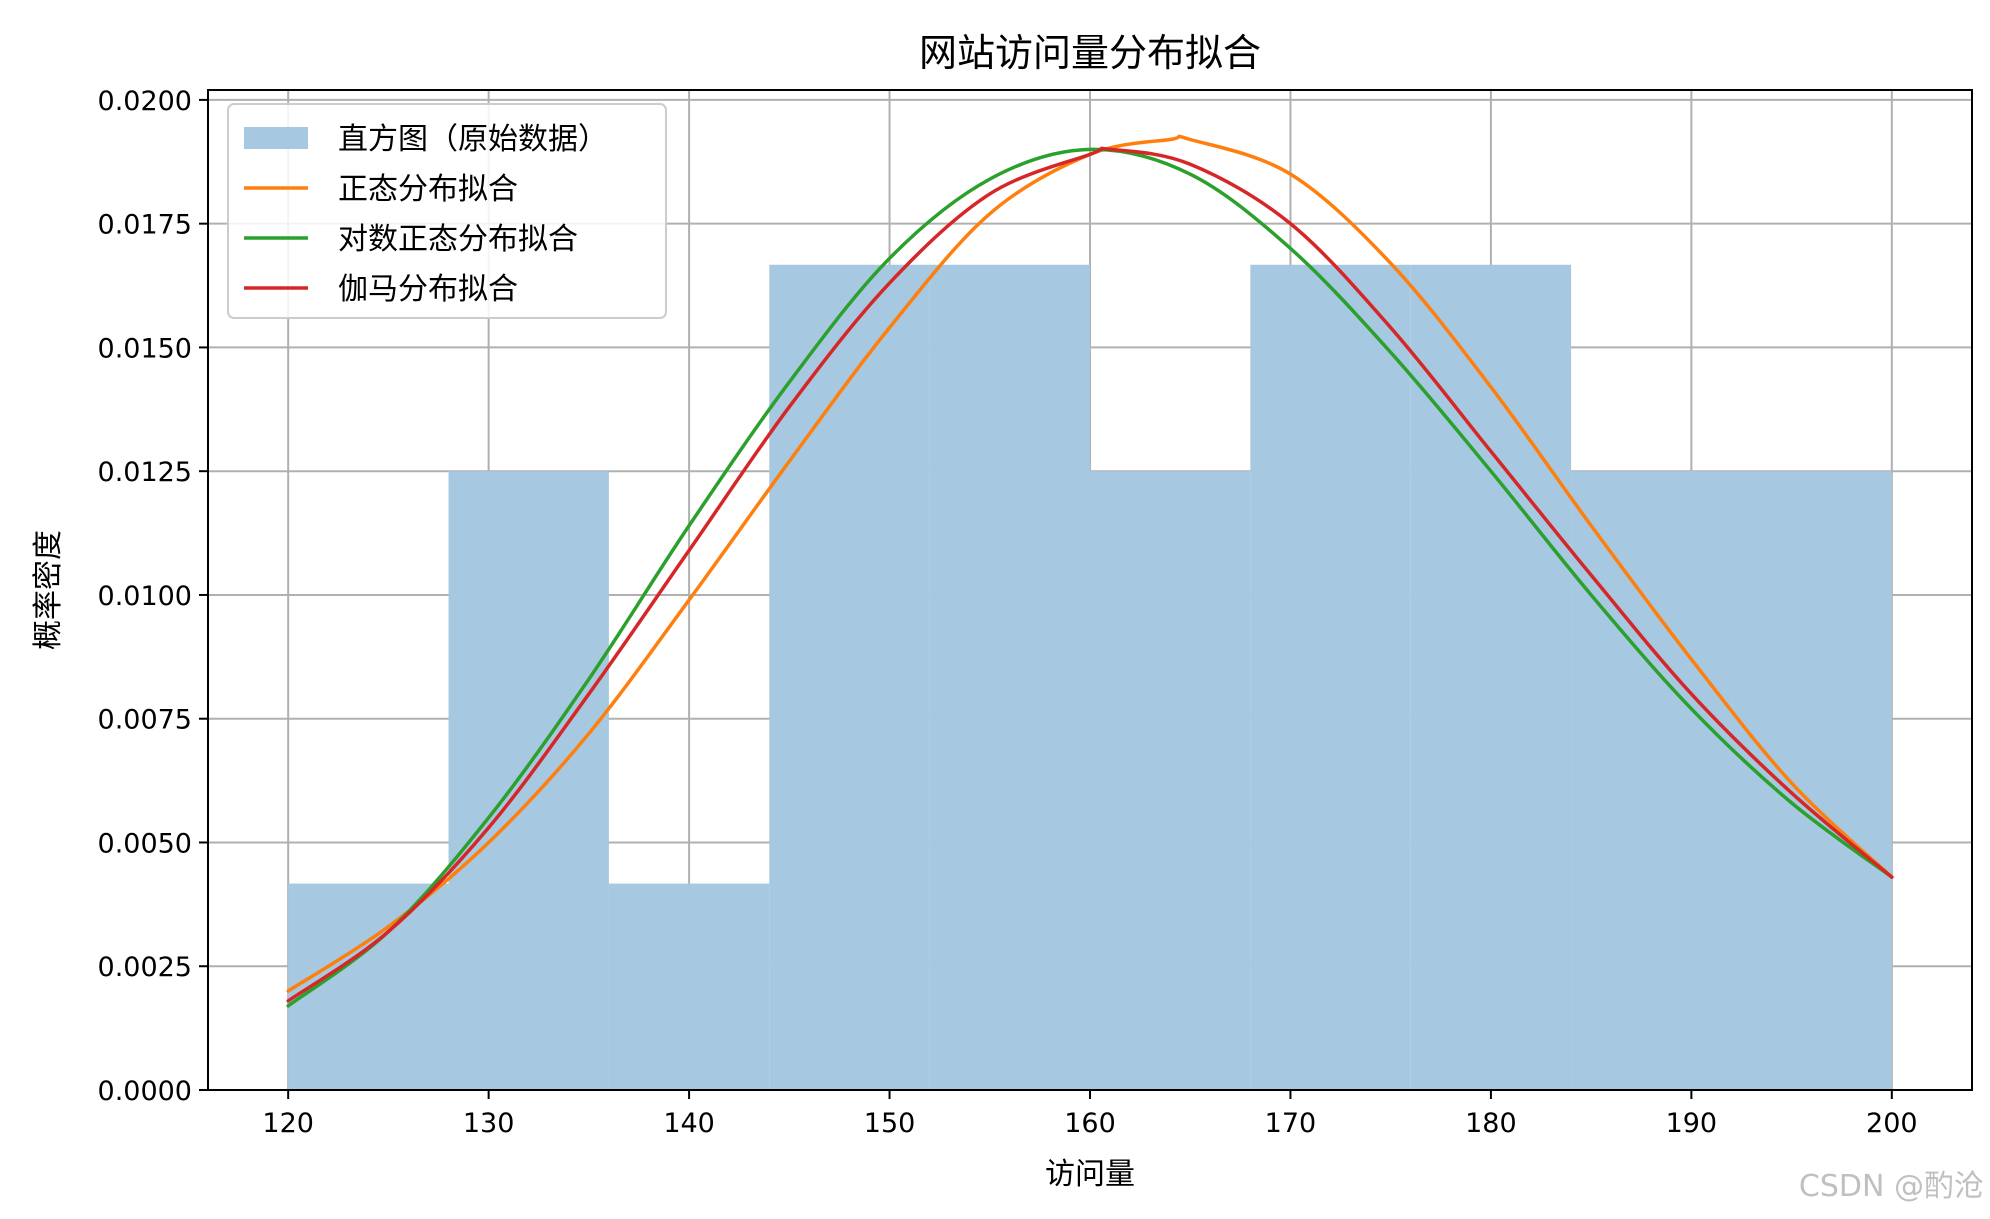 The image size is (1990, 1219). Describe the element at coordinates (145, 472) in the screenshot. I see `y-tick-label: 0.0125` at that location.